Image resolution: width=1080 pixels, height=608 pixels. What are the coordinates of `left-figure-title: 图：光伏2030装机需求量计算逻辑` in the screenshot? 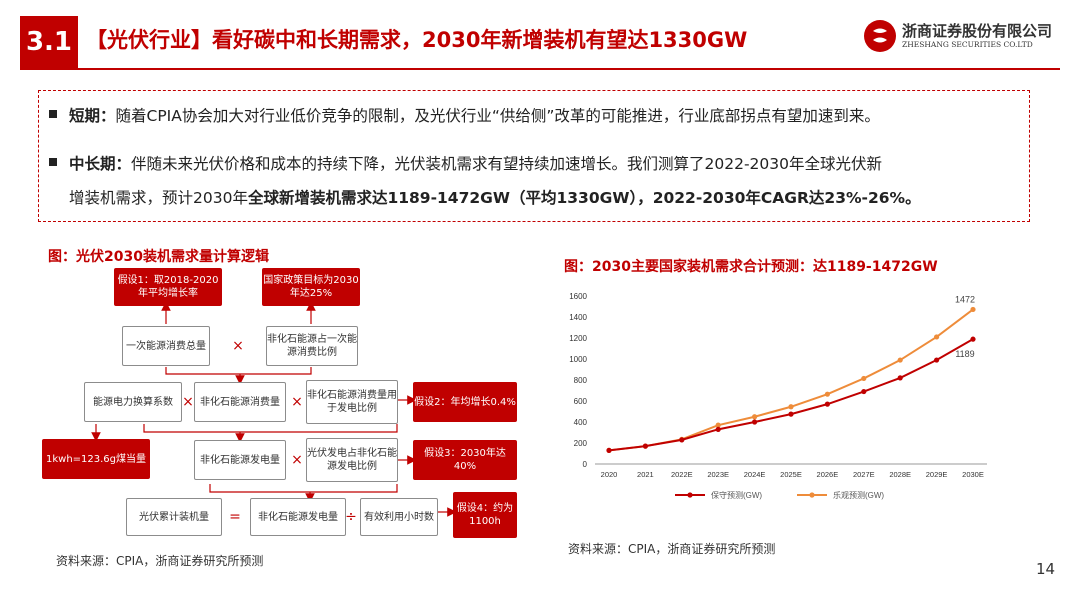 It's located at (158, 257).